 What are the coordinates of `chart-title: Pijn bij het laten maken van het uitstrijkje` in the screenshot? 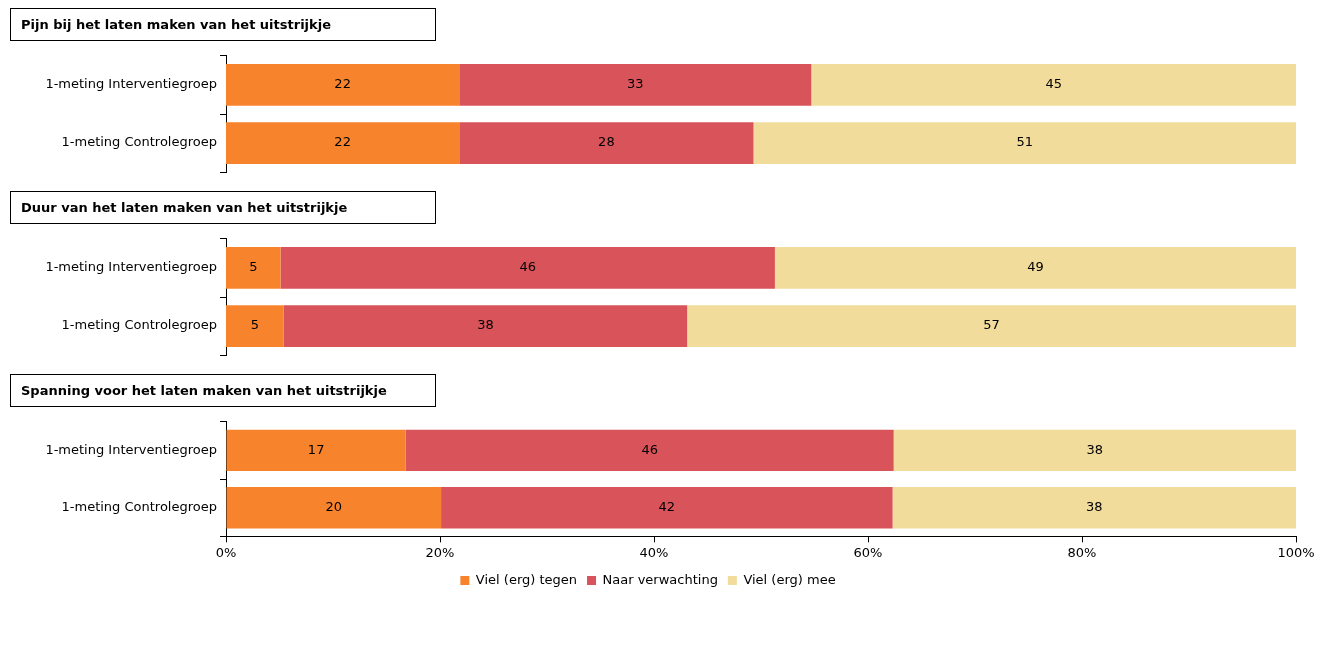 It's located at (223, 24).